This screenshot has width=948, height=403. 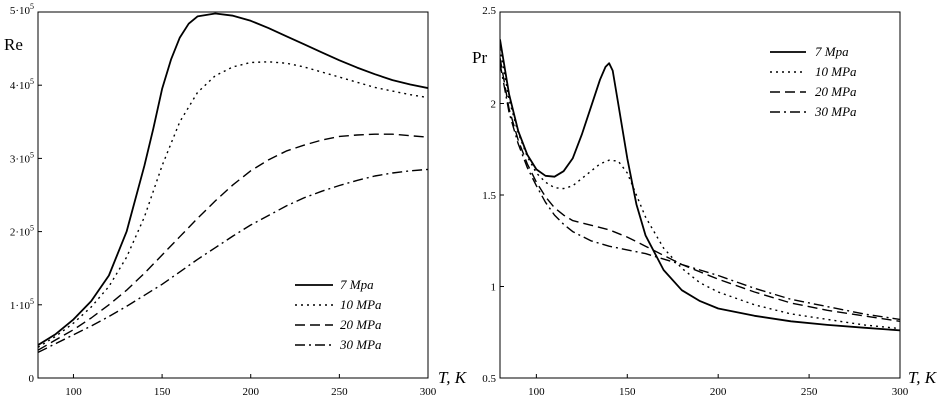 I want to click on y-tick-label: 2·10⁵, so click(x=22, y=231).